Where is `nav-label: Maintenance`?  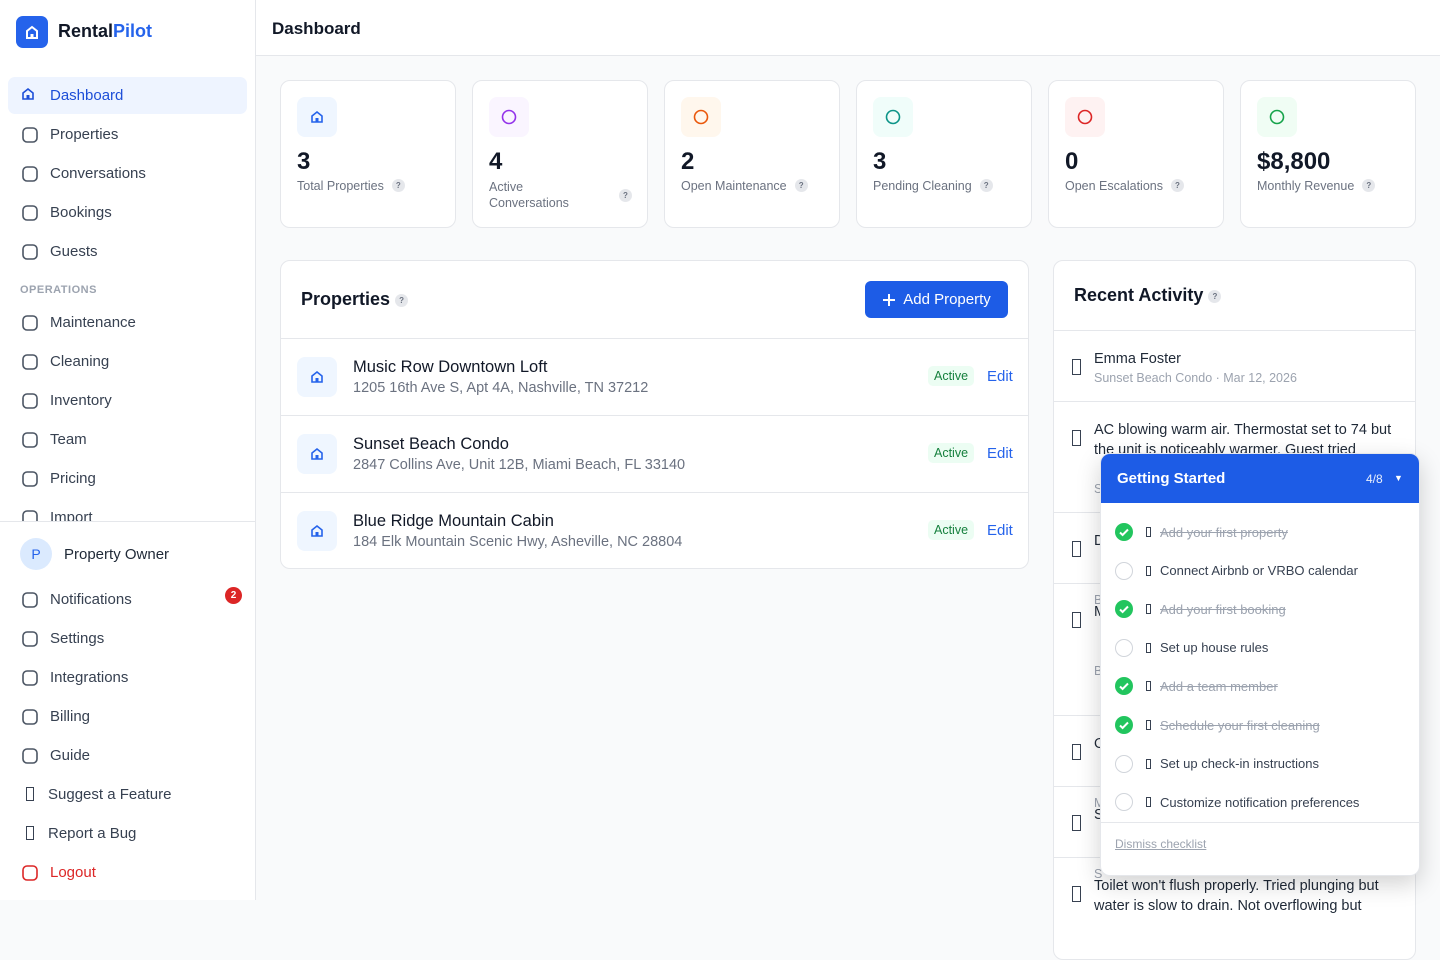
nav-label: Maintenance is located at coordinates (93, 322).